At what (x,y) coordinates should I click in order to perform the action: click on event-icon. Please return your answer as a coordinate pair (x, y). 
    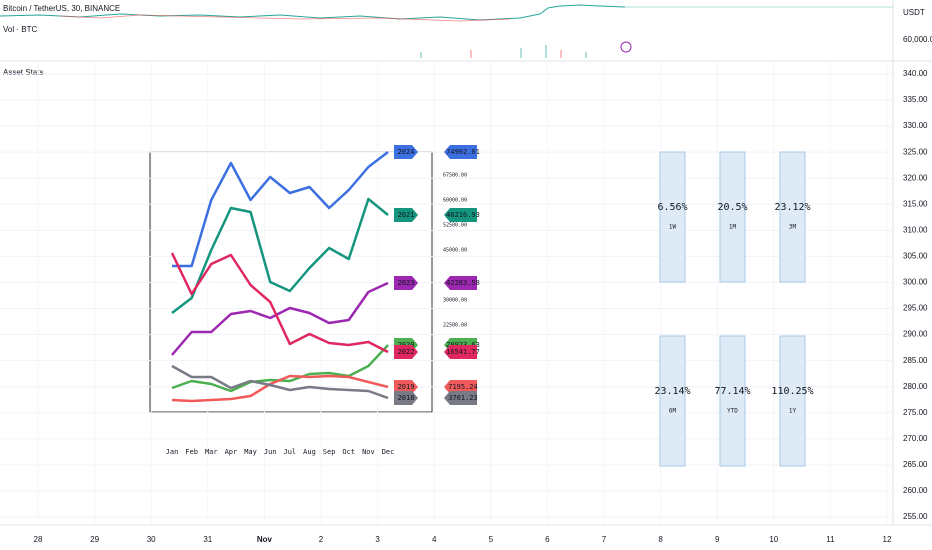
    Looking at the image, I should click on (626, 47).